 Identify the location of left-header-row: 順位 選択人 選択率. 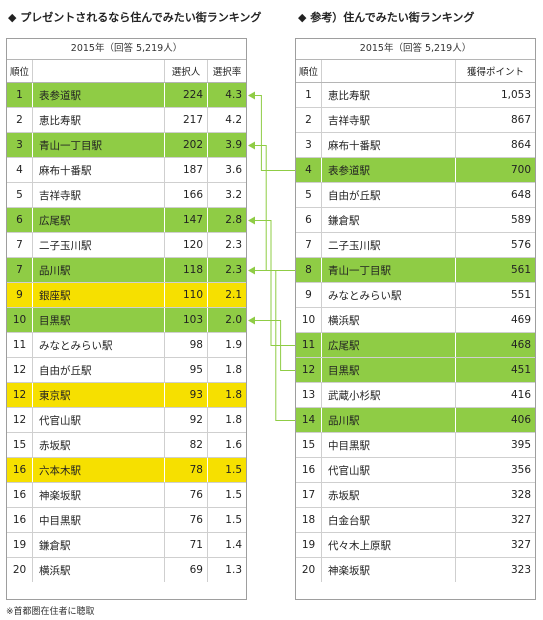
(126, 71).